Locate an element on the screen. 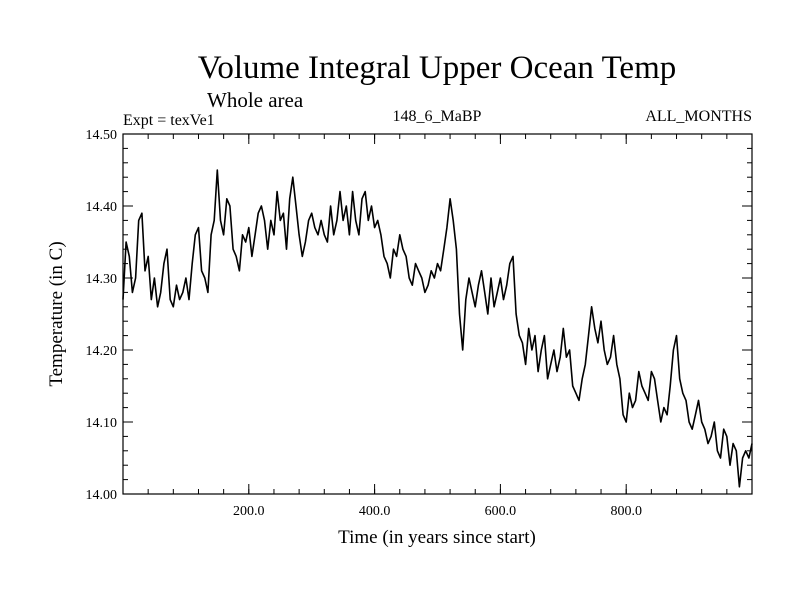 The image size is (800, 600). y-tick-label: 14.10 is located at coordinates (102, 423).